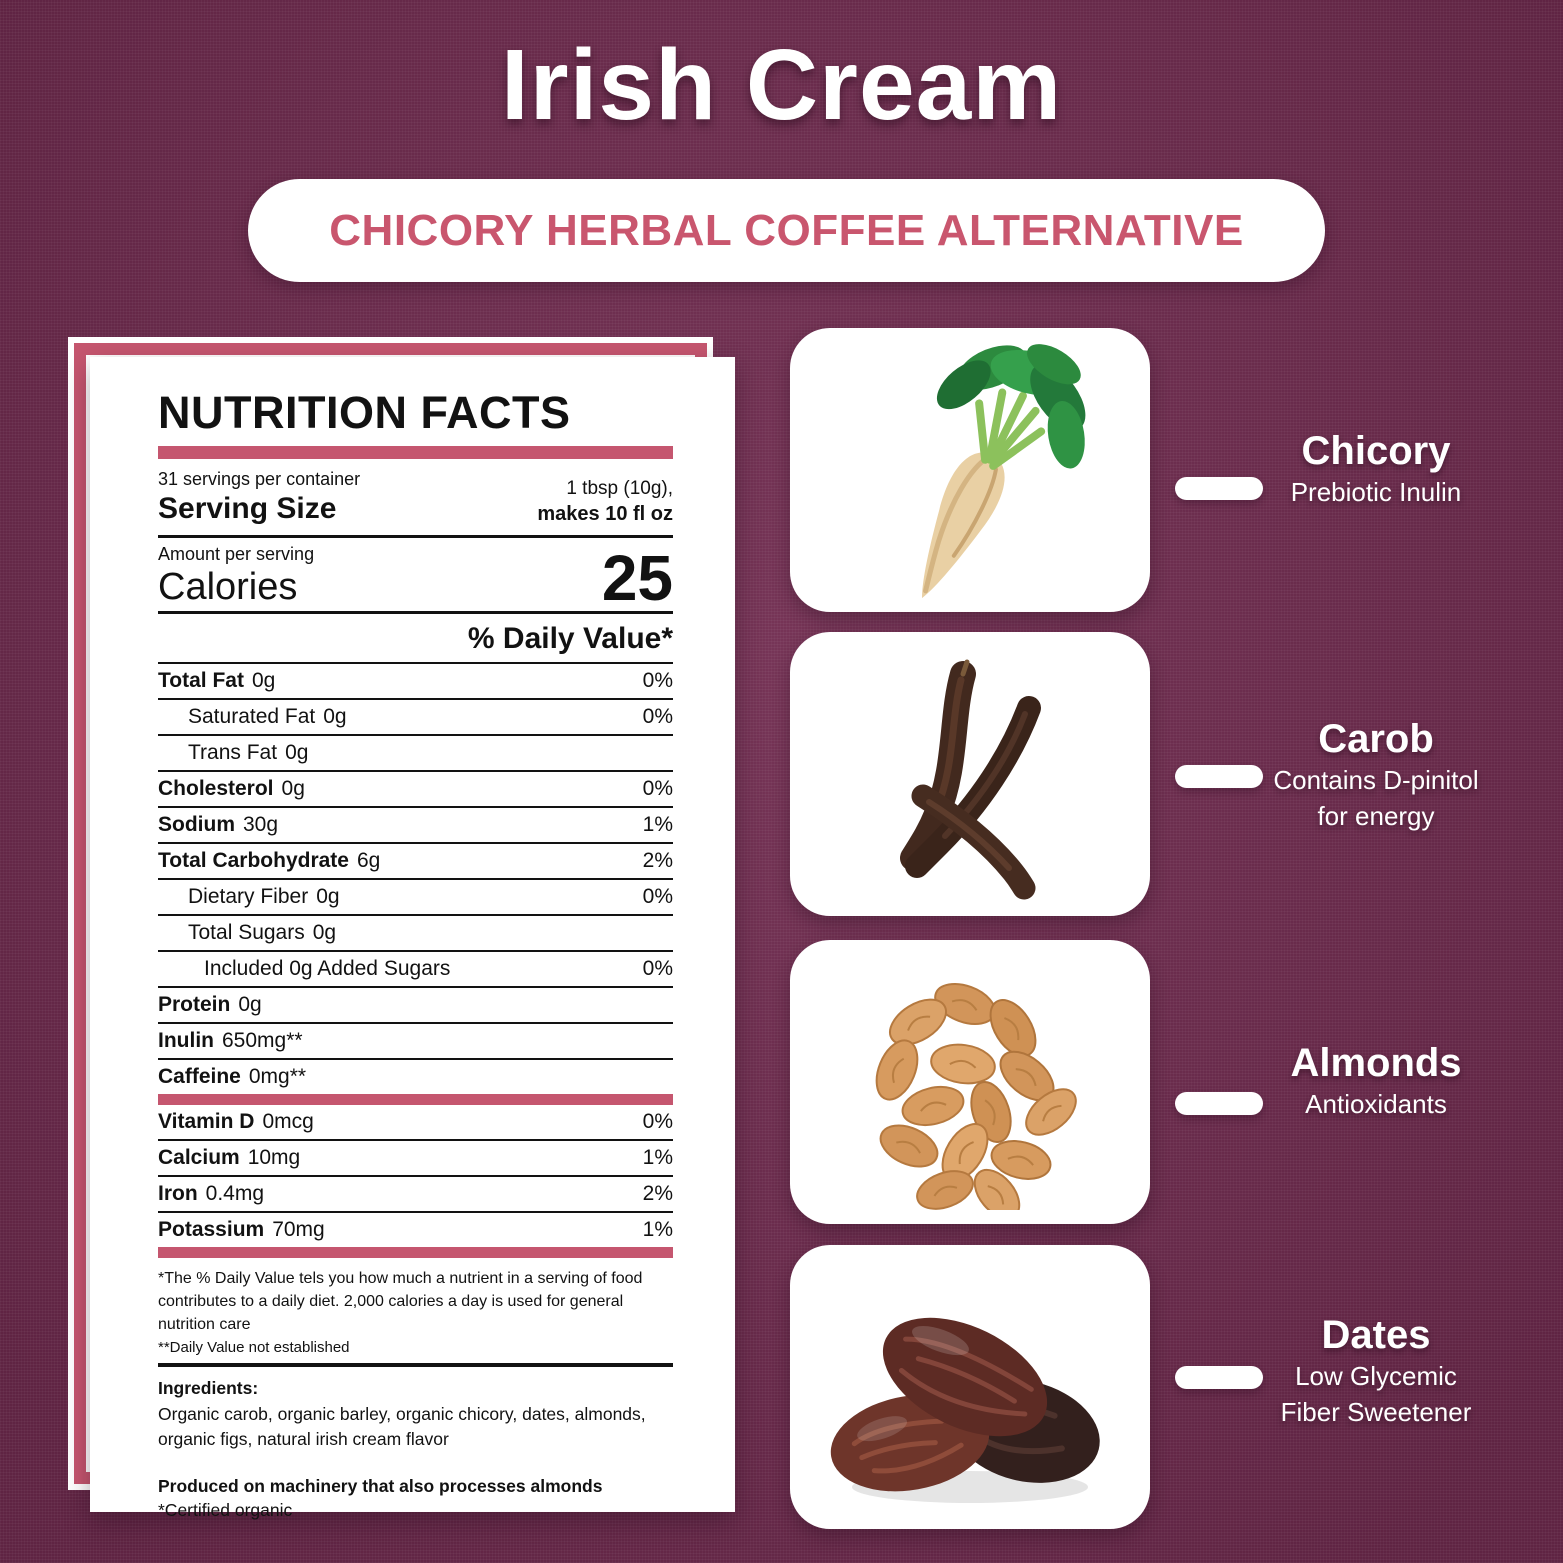 This screenshot has width=1563, height=1563. Describe the element at coordinates (415, 934) in the screenshot. I see `nutrition-row-total-sugars: Total Sugars 0g` at that location.